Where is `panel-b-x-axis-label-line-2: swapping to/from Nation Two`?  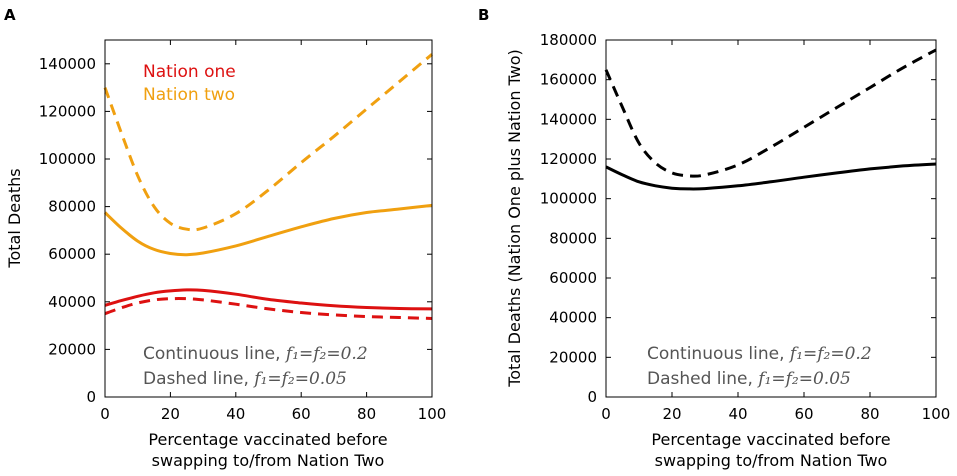
panel-b-x-axis-label-line-2: swapping to/from Nation Two is located at coordinates (771, 460).